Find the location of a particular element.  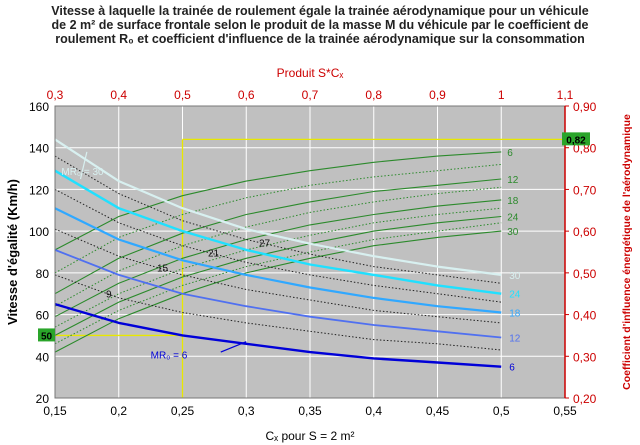

influence-badge-bg is located at coordinates (576, 139).